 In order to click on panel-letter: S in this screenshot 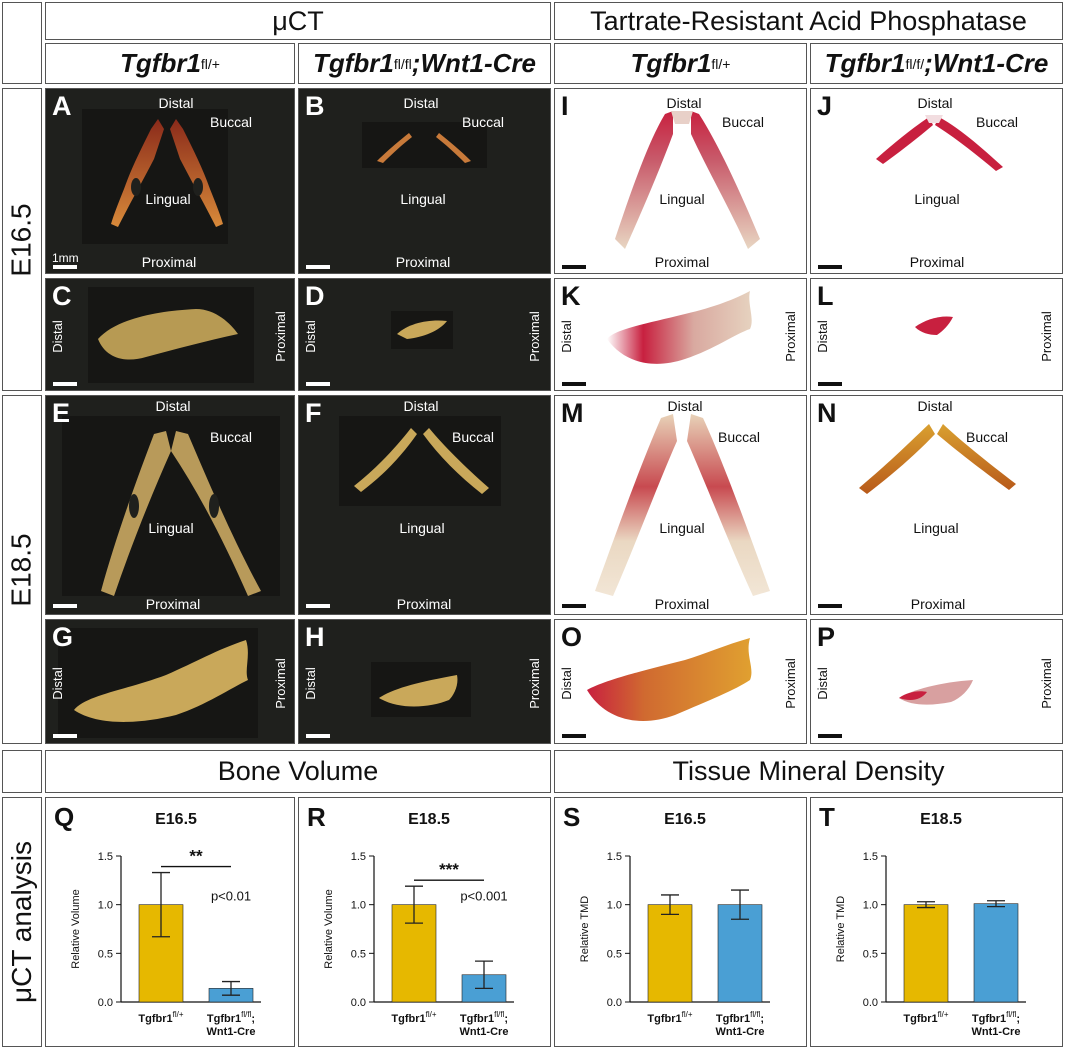, I will do `click(571, 817)`.